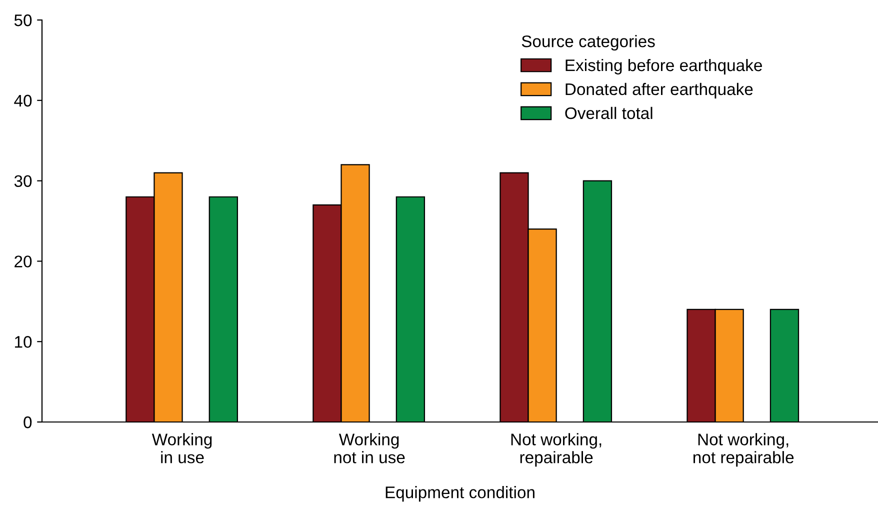 The height and width of the screenshot is (515, 878). What do you see at coordinates (664, 66) in the screenshot?
I see `legend-label: Existing before earthquake` at bounding box center [664, 66].